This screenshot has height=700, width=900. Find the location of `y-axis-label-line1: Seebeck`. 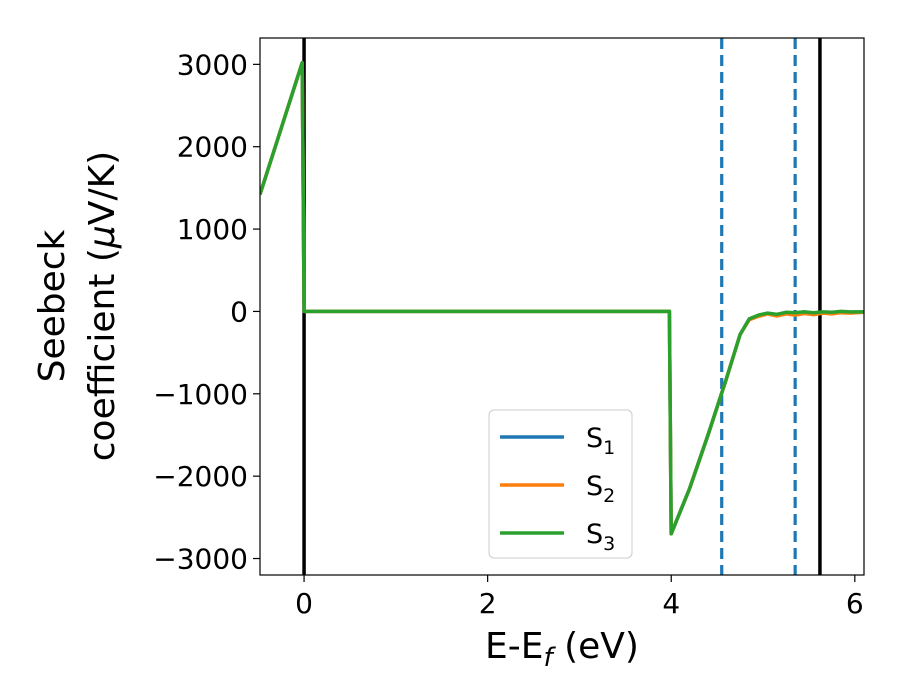

y-axis-label-line1: Seebeck is located at coordinates (52, 305).